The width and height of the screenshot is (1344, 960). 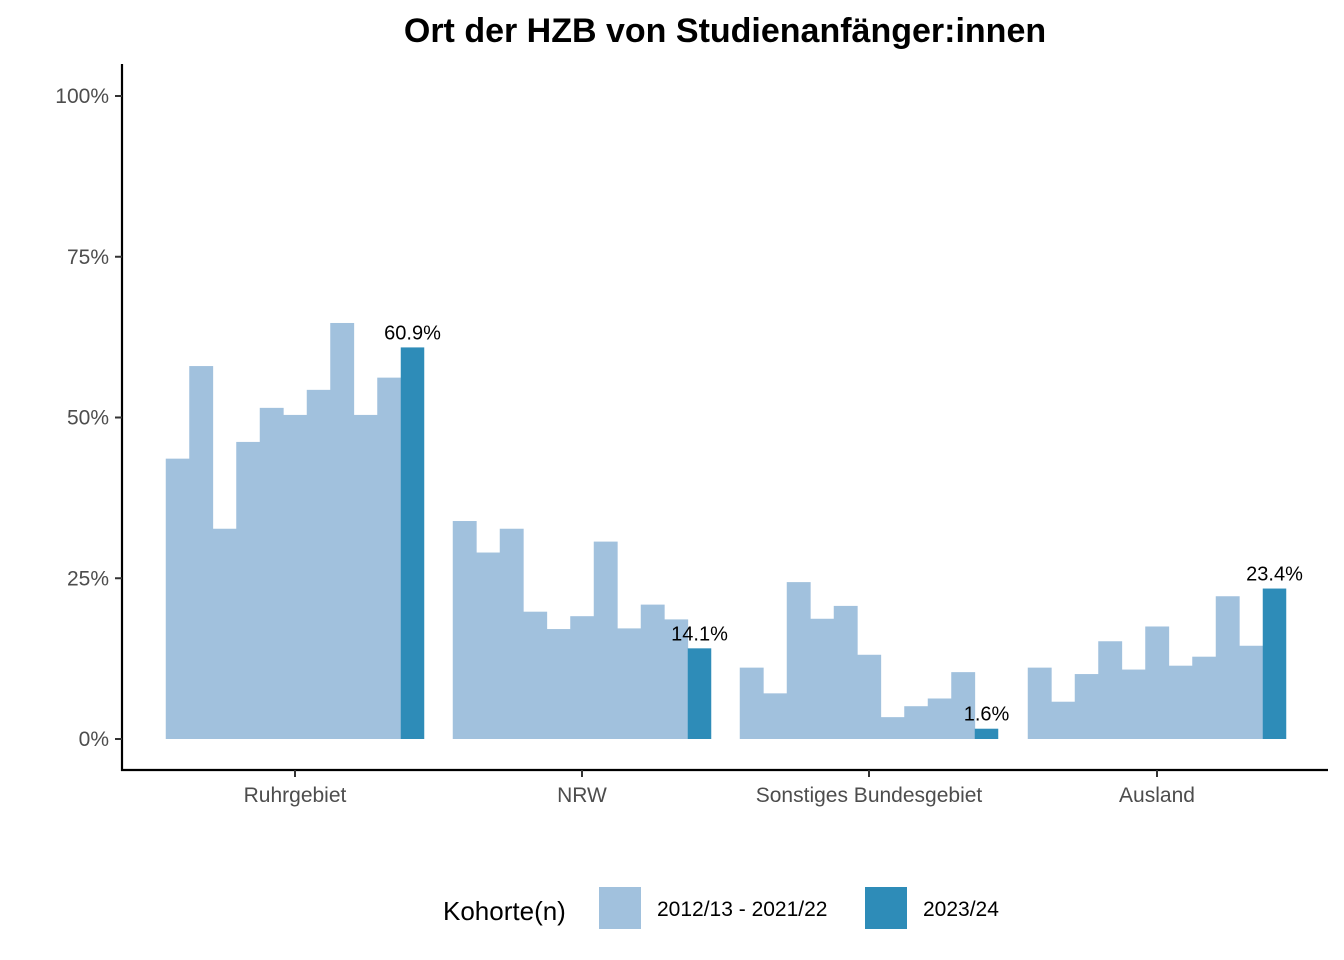 I want to click on y-tick-label: 25%, so click(x=88, y=578).